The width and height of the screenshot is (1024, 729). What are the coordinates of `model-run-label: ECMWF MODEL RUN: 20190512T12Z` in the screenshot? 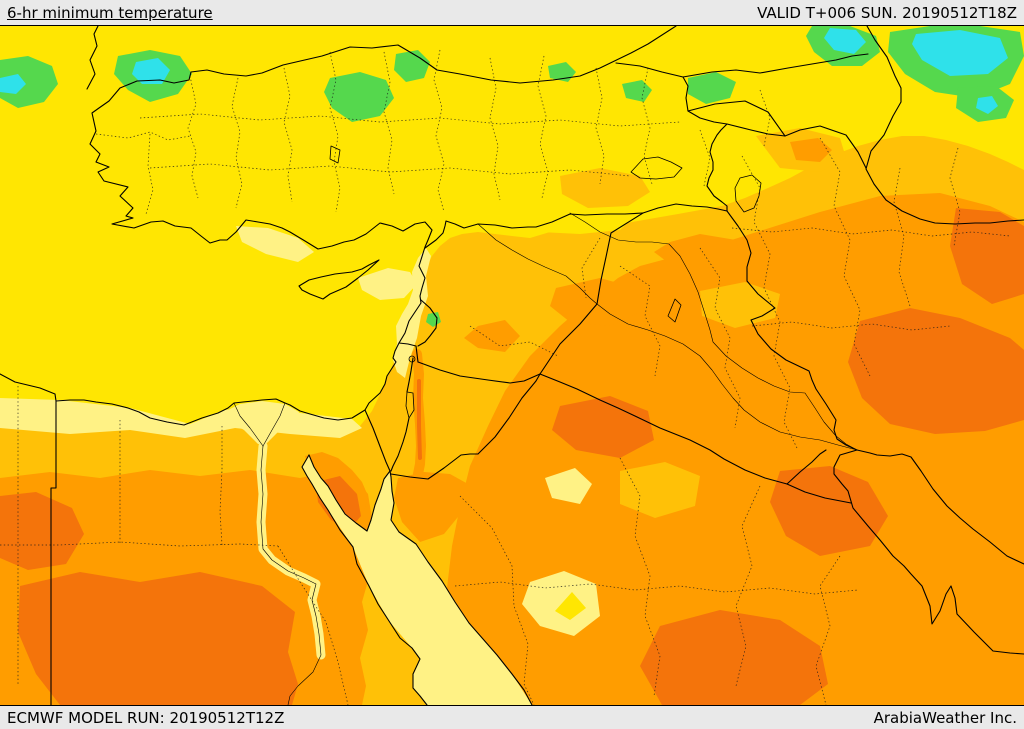 It's located at (146, 717).